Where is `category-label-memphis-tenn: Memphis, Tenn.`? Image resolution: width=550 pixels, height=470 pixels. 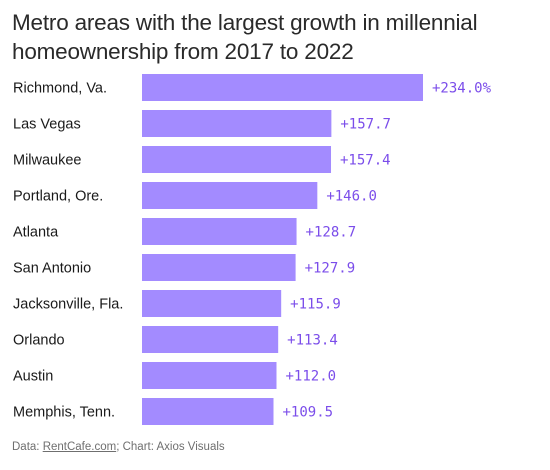 category-label-memphis-tenn: Memphis, Tenn. is located at coordinates (64, 413).